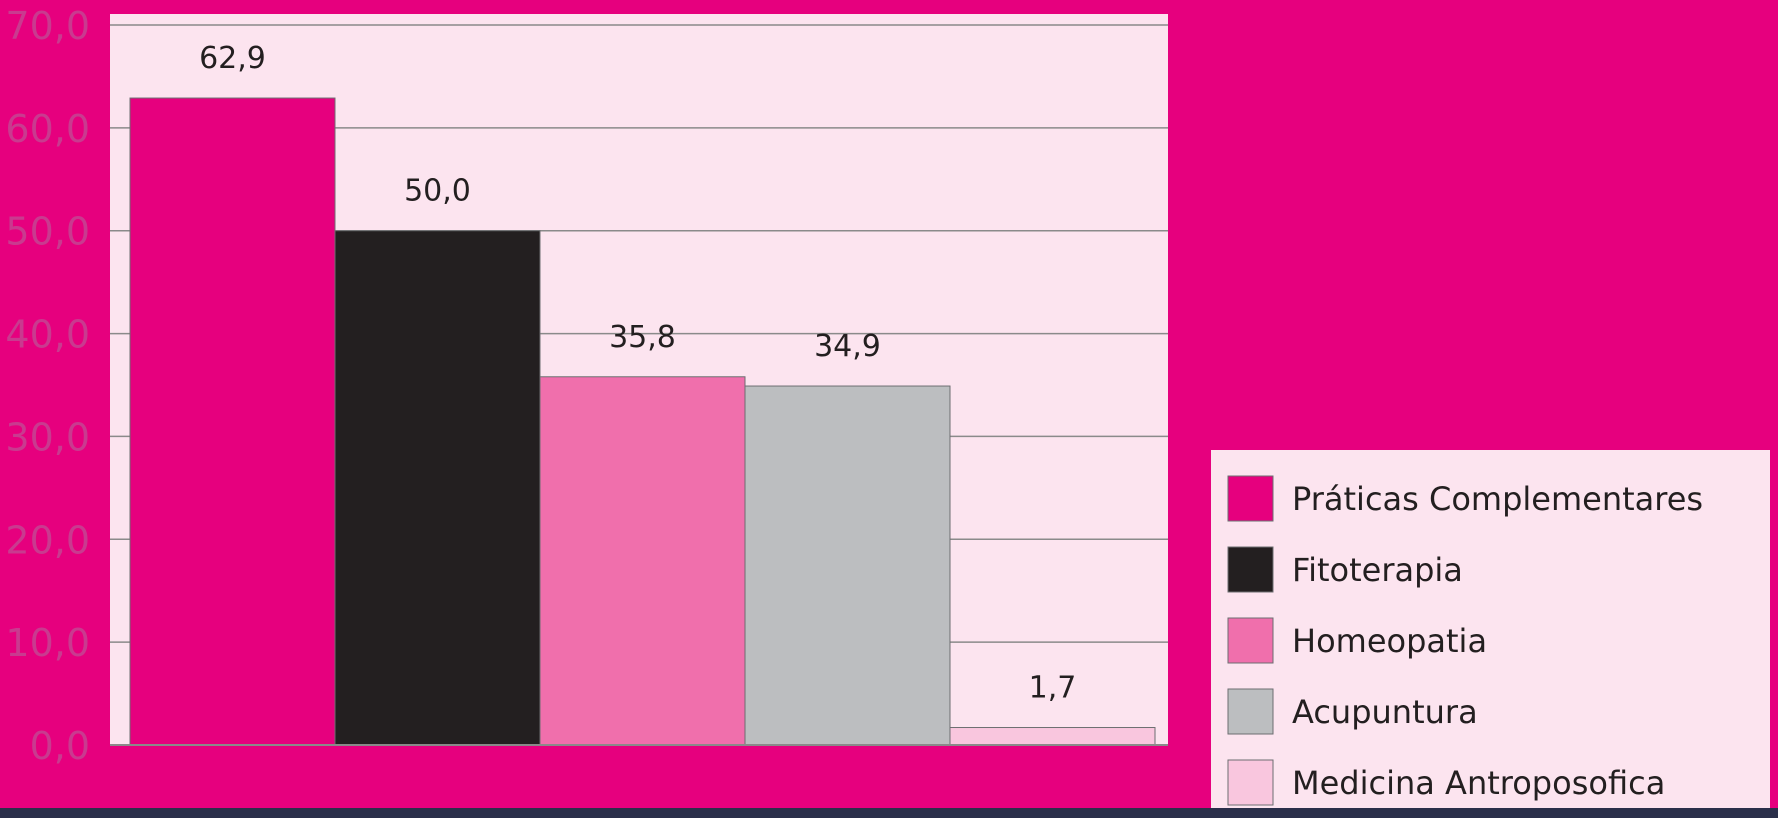 Image resolution: width=1778 pixels, height=818 pixels. Describe the element at coordinates (1478, 783) in the screenshot. I see `legend-label: Medicina Antroposofica` at that location.